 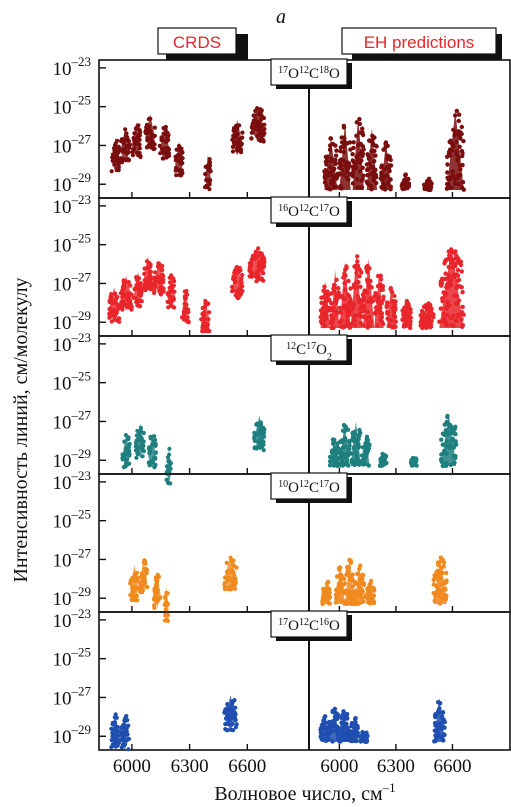 What do you see at coordinates (419, 42) in the screenshot?
I see `eh-label: EH predictions` at bounding box center [419, 42].